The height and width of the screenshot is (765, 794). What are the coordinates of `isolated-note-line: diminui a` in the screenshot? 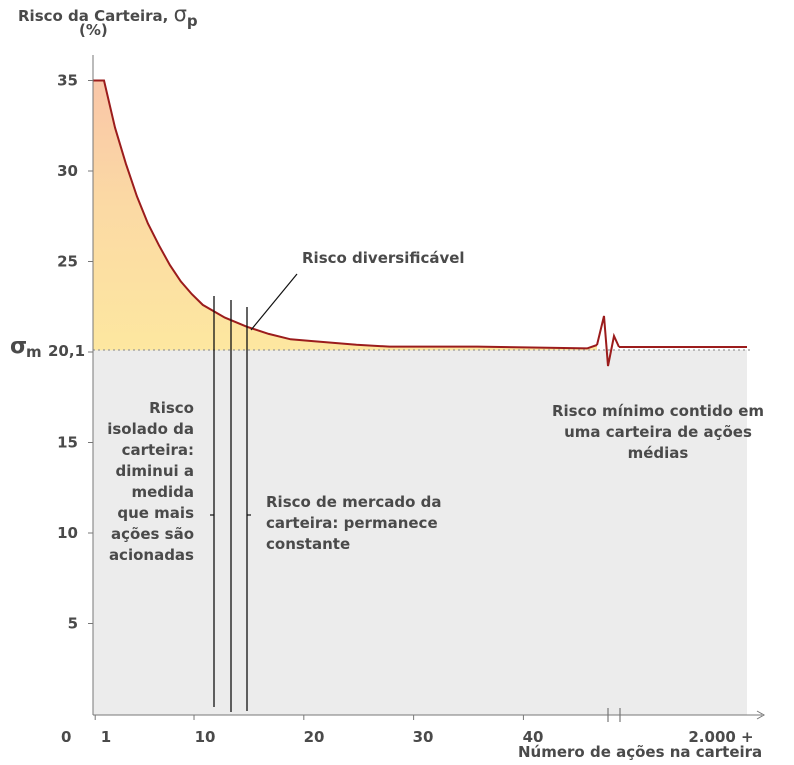 It's located at (155, 471).